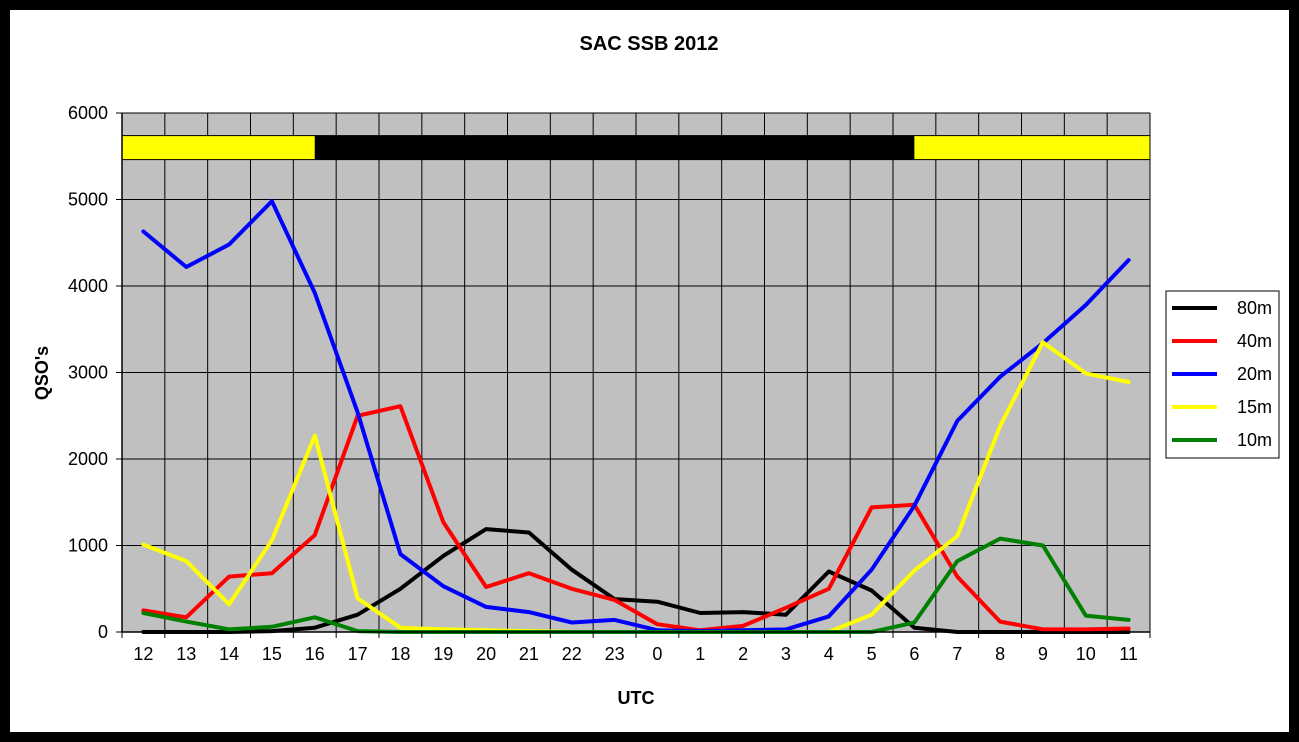  What do you see at coordinates (143, 654) in the screenshot?
I see `x-tick-label: 12` at bounding box center [143, 654].